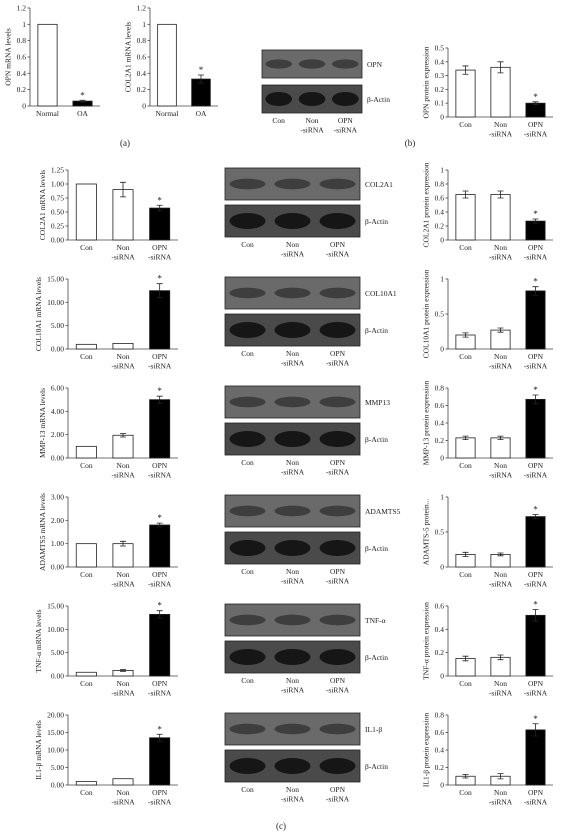  I want to click on x-tick-label: Con, so click(465, 356).